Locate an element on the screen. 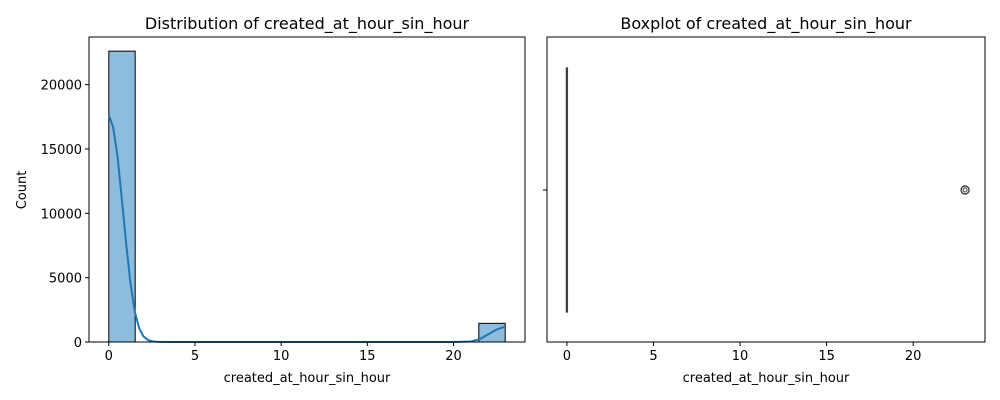  boxplot-outlier is located at coordinates (965, 190).